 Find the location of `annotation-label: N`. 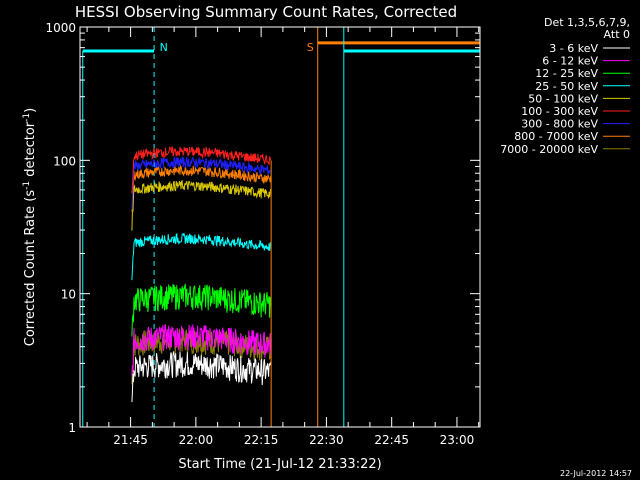

annotation-label: N is located at coordinates (164, 47).